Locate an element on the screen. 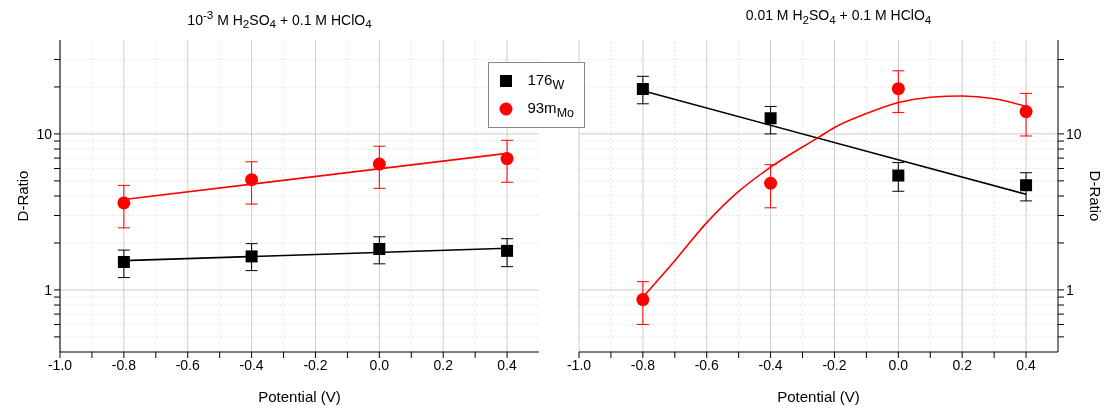  legend-label: 176$_{W}$ is located at coordinates (546, 81).